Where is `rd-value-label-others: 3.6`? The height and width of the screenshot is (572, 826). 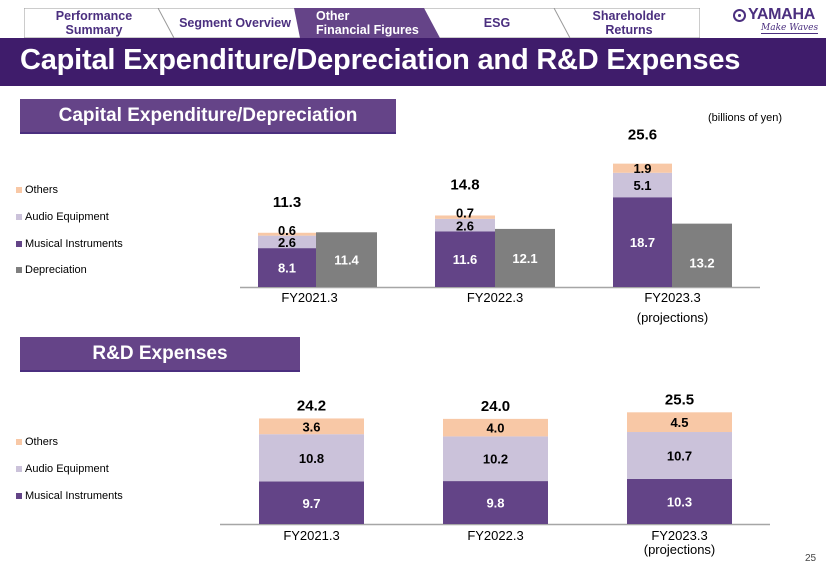 rd-value-label-others: 3.6 is located at coordinates (311, 426).